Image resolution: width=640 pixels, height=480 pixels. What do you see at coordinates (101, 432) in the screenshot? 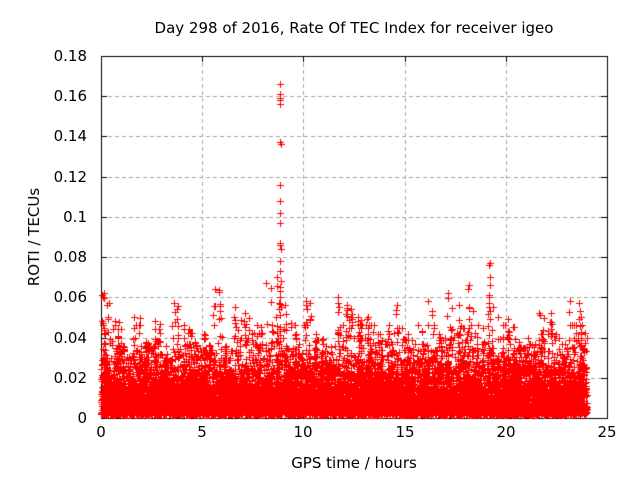
I see `x-tick-label: 0` at bounding box center [101, 432].